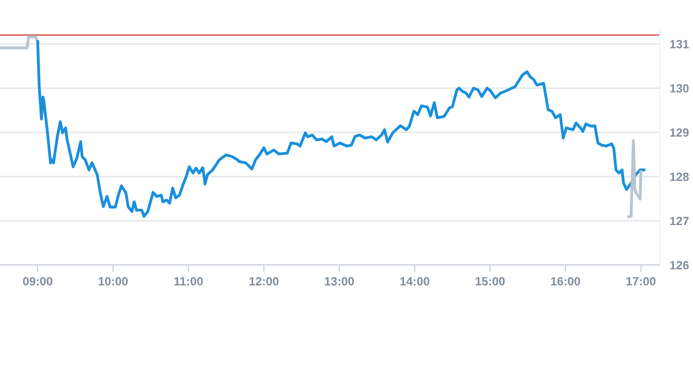 Image resolution: width=693 pixels, height=365 pixels. Describe the element at coordinates (679, 44) in the screenshot. I see `y-tick-label: 131` at that location.